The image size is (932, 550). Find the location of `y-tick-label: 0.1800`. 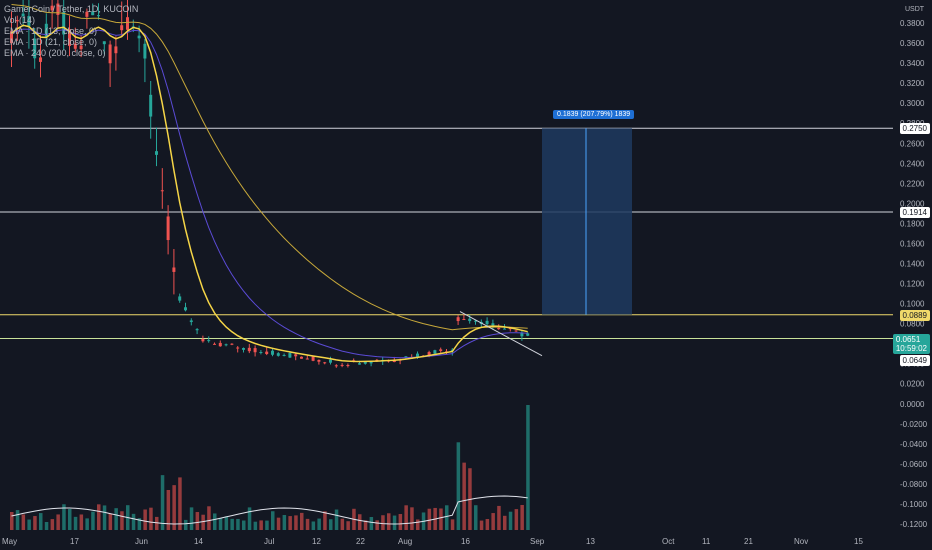

y-tick-label: 0.1800 is located at coordinates (912, 223).